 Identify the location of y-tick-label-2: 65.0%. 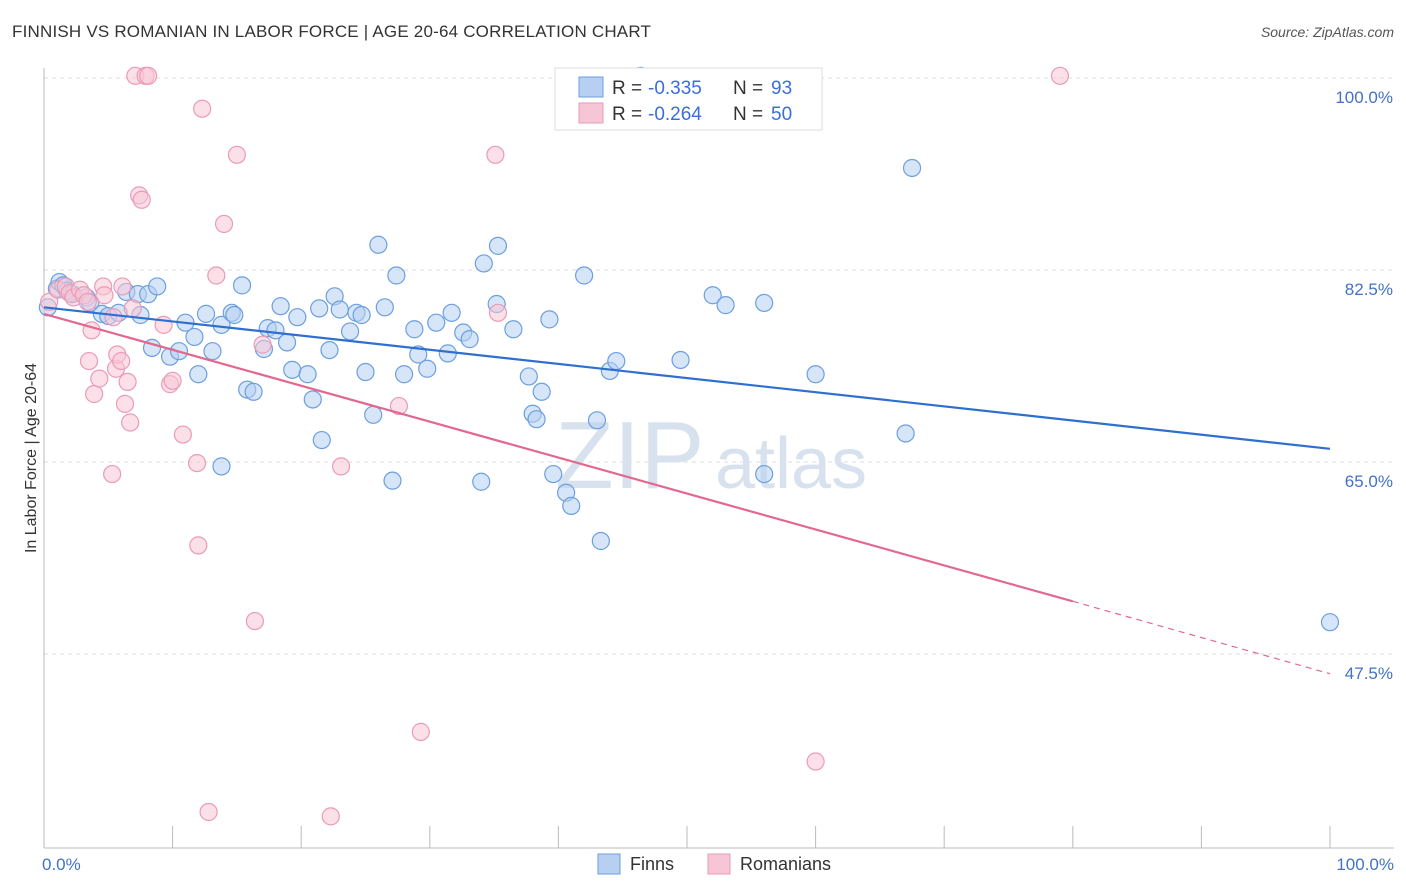
(1369, 481).